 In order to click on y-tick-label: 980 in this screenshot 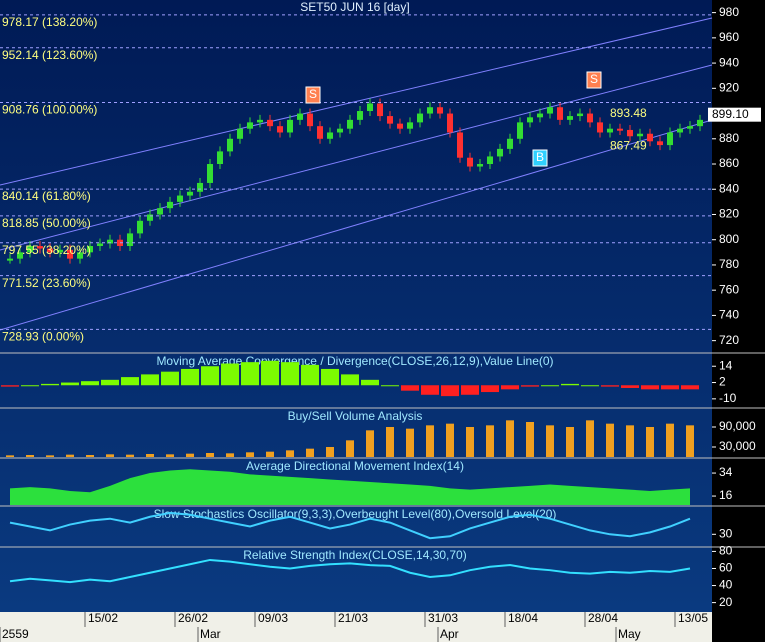, I will do `click(729, 12)`.